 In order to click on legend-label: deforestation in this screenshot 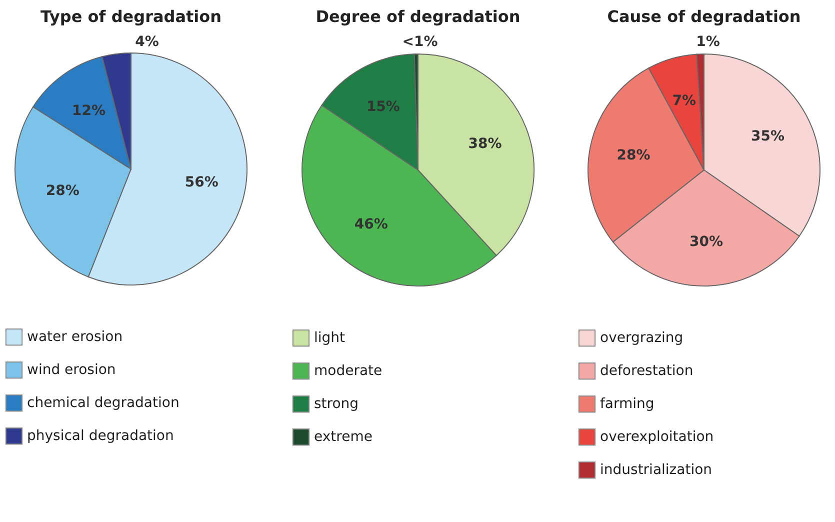, I will do `click(647, 371)`.